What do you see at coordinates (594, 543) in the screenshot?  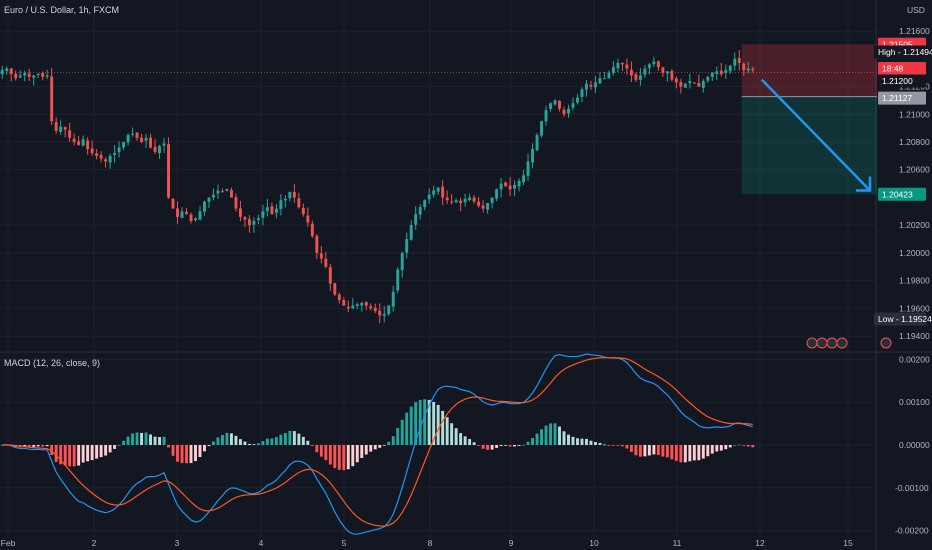 I see `time-tick-label: 10` at bounding box center [594, 543].